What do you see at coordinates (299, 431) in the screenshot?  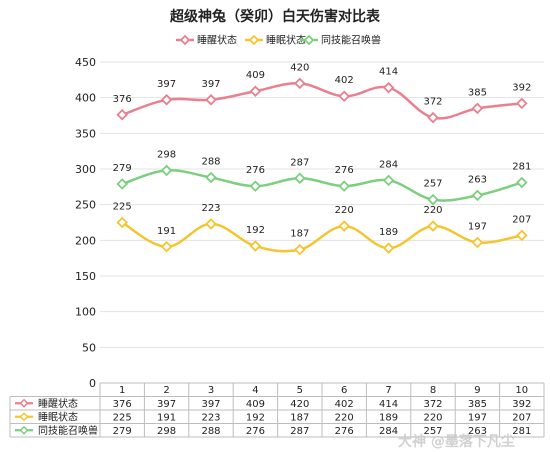 I see `table-cell: 287` at bounding box center [299, 431].